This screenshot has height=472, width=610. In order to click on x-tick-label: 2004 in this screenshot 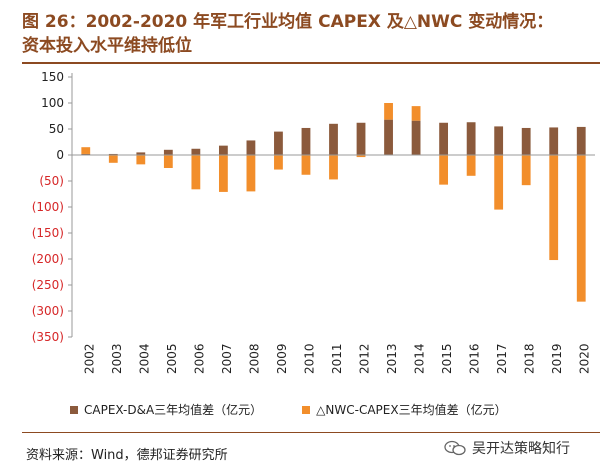, I will do `click(144, 358)`.